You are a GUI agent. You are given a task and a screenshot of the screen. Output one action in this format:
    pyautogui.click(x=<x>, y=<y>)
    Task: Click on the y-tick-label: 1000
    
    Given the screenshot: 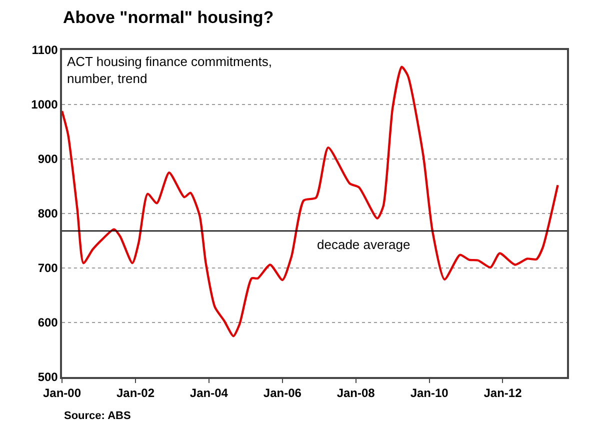 What is the action you would take?
    pyautogui.click(x=44, y=105)
    